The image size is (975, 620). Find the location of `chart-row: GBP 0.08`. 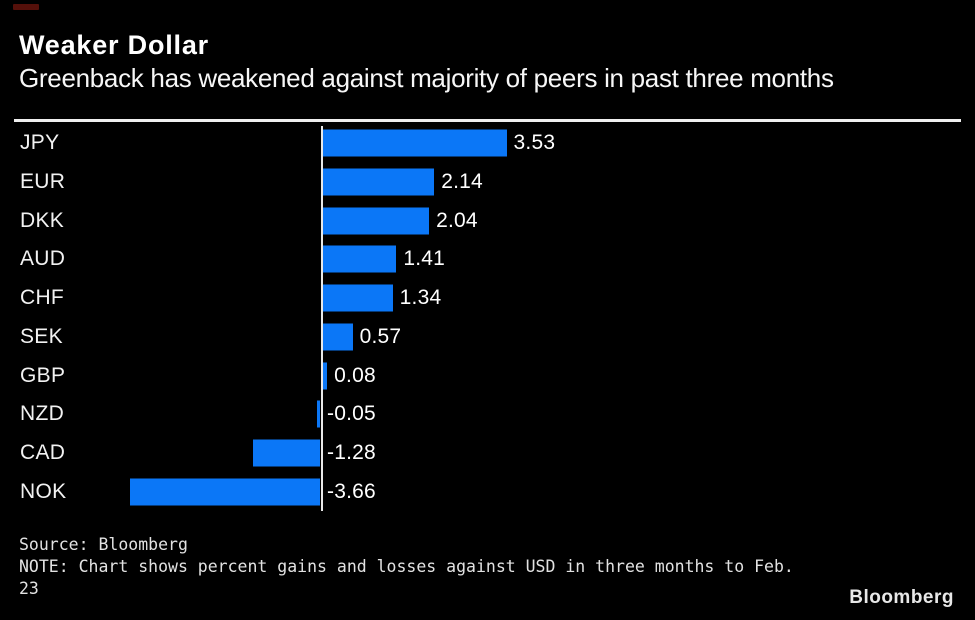

chart-row: GBP 0.08 is located at coordinates (487, 375).